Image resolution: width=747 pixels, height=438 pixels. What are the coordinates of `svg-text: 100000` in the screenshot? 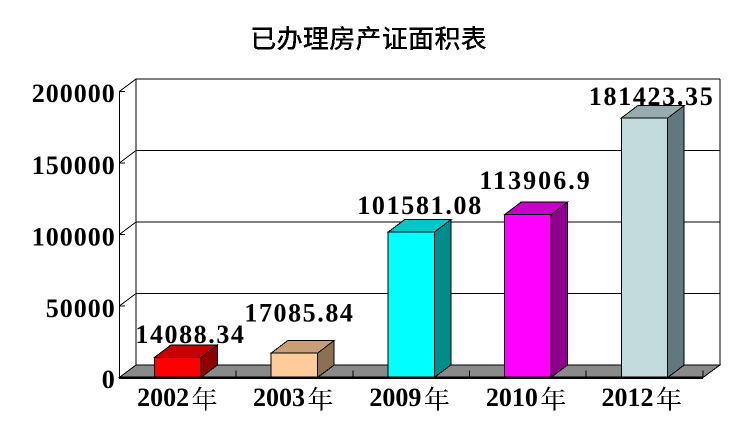 It's located at (73, 236).